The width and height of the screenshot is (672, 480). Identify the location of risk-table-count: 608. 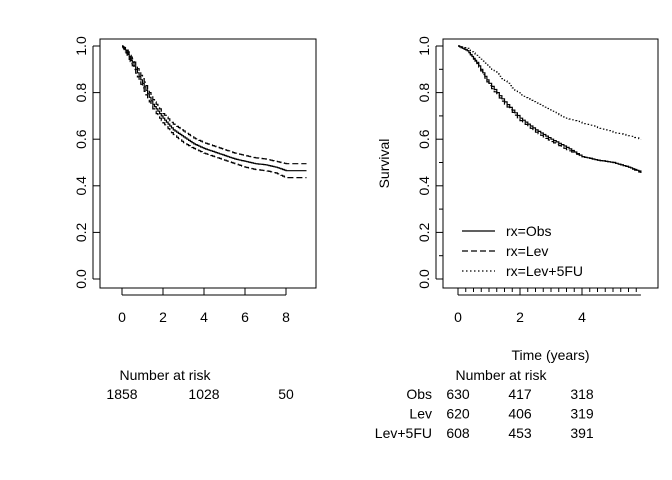
(458, 433).